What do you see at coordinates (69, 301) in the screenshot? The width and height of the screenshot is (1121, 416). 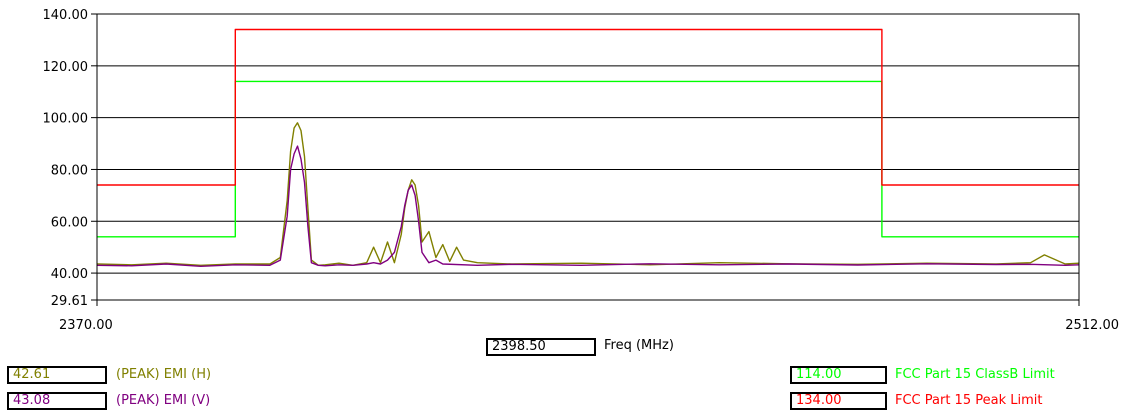 I see `y-tick-label: 29.61` at bounding box center [69, 301].